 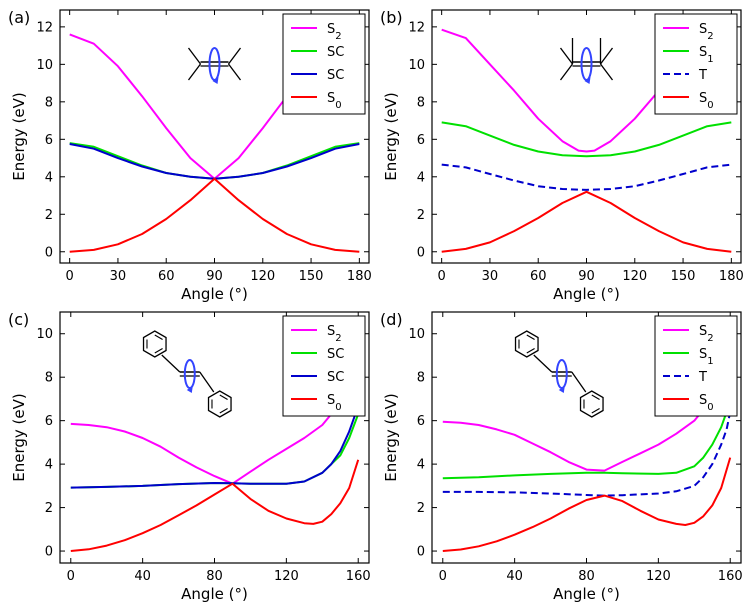 I want to click on molecule-icon-ethylene-twist-icon, so click(x=214, y=65).